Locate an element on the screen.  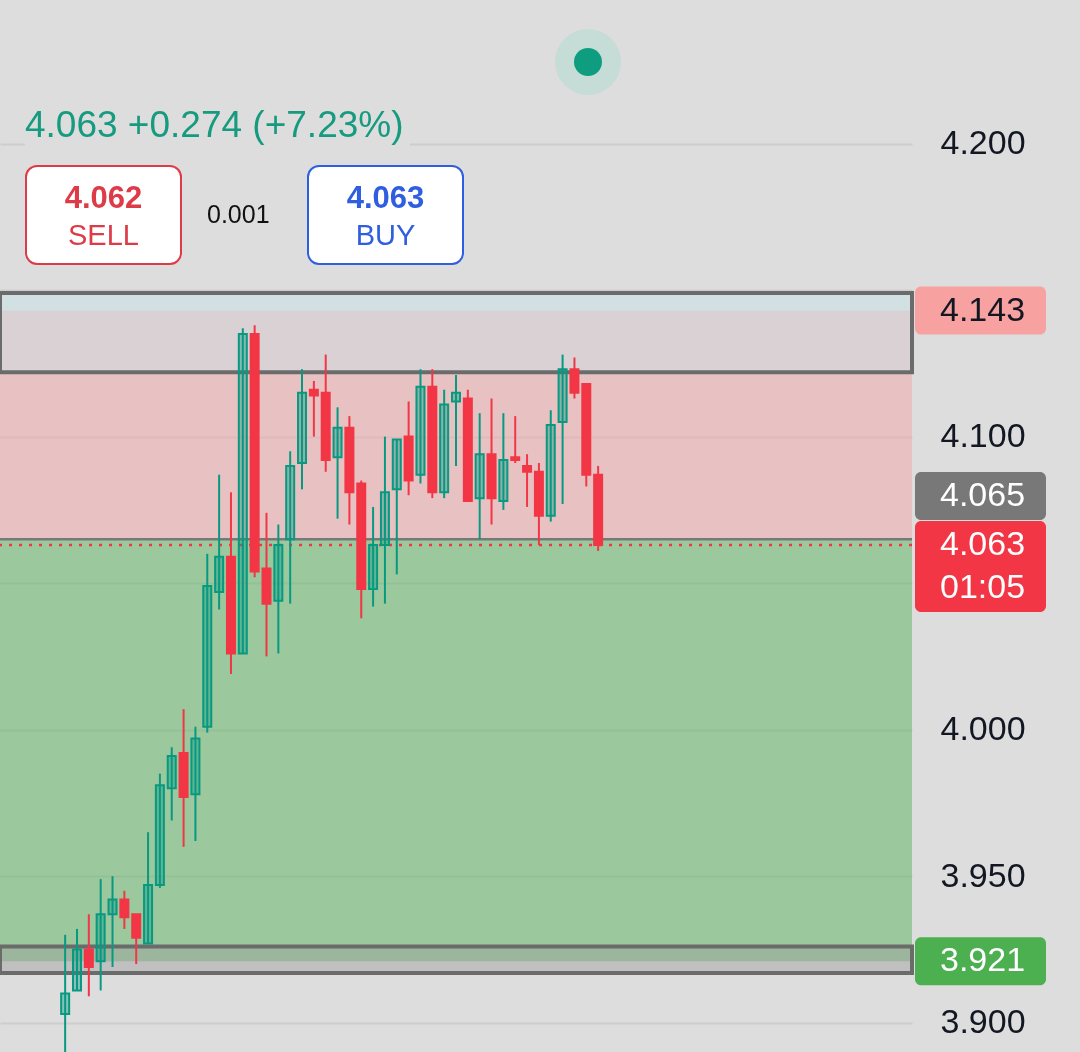
annotation: 0.001 is located at coordinates (238, 214).